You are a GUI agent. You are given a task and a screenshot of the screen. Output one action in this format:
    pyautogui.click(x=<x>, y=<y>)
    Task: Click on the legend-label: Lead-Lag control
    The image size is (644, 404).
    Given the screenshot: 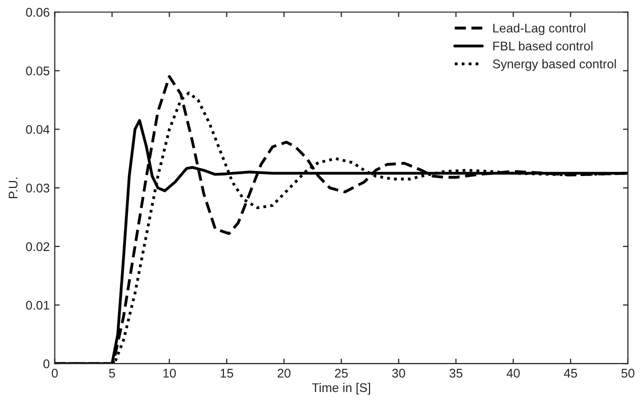 What is the action you would take?
    pyautogui.click(x=539, y=29)
    